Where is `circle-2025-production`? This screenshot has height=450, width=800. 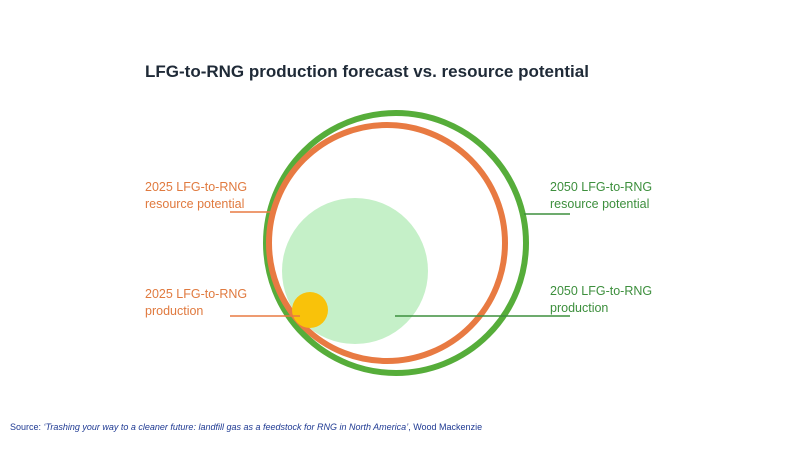 circle-2025-production is located at coordinates (310, 310).